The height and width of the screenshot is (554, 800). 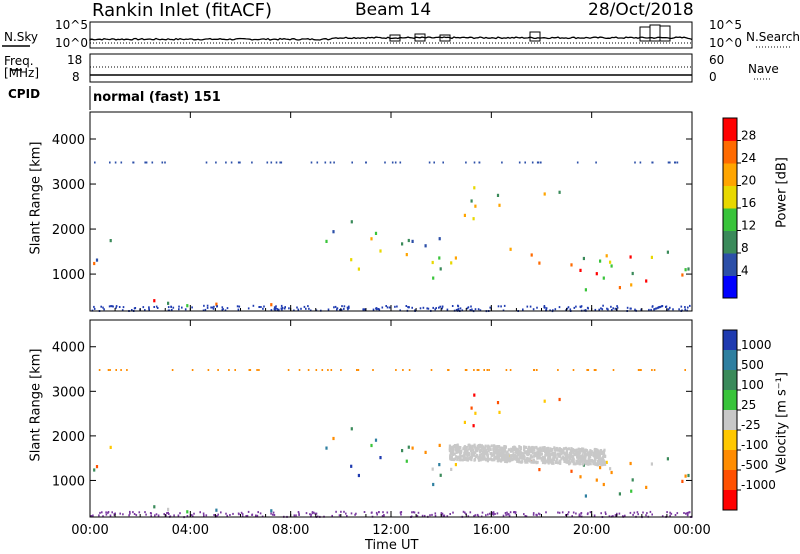 I want to click on velocity-colorbar-tick-label: -1000, so click(x=758, y=485).